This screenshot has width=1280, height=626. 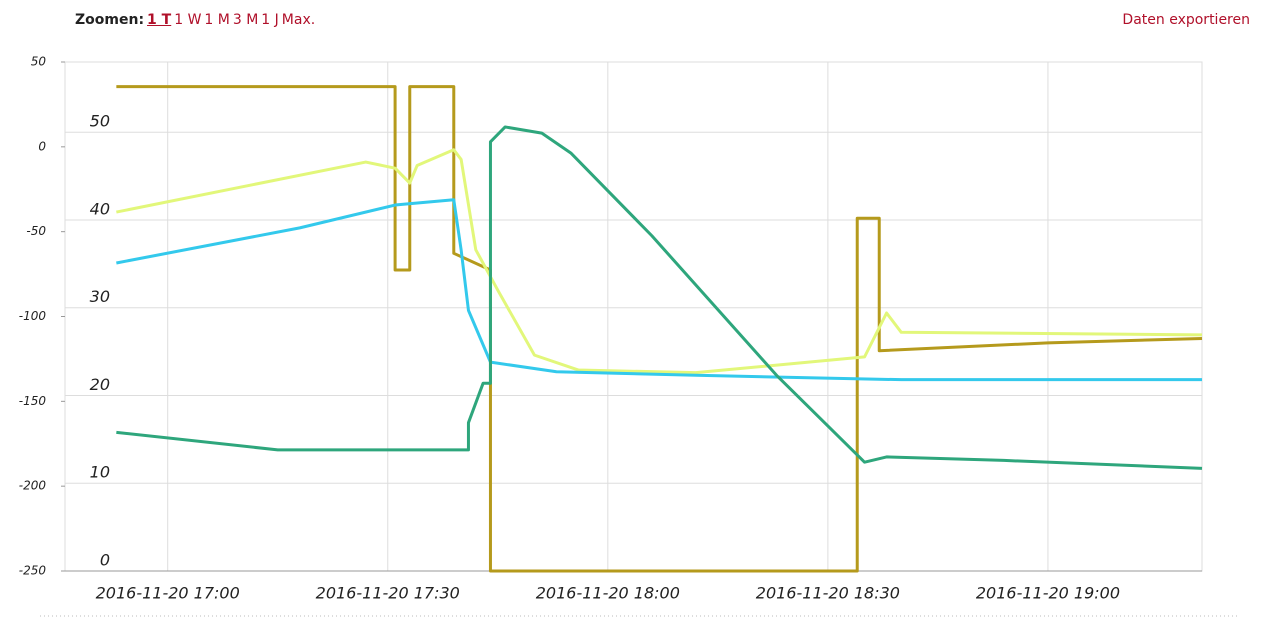 What do you see at coordinates (298, 20) in the screenshot?
I see `zoom-option: Max.` at bounding box center [298, 20].